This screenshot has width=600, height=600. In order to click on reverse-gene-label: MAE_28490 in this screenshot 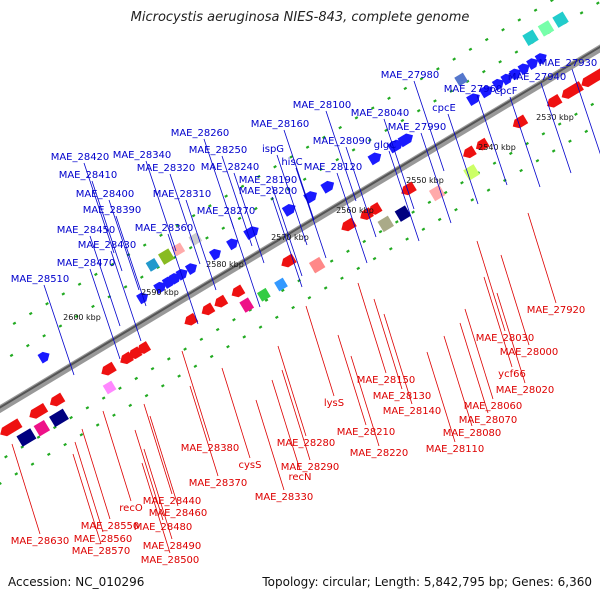, I will do `click(172, 546)`.